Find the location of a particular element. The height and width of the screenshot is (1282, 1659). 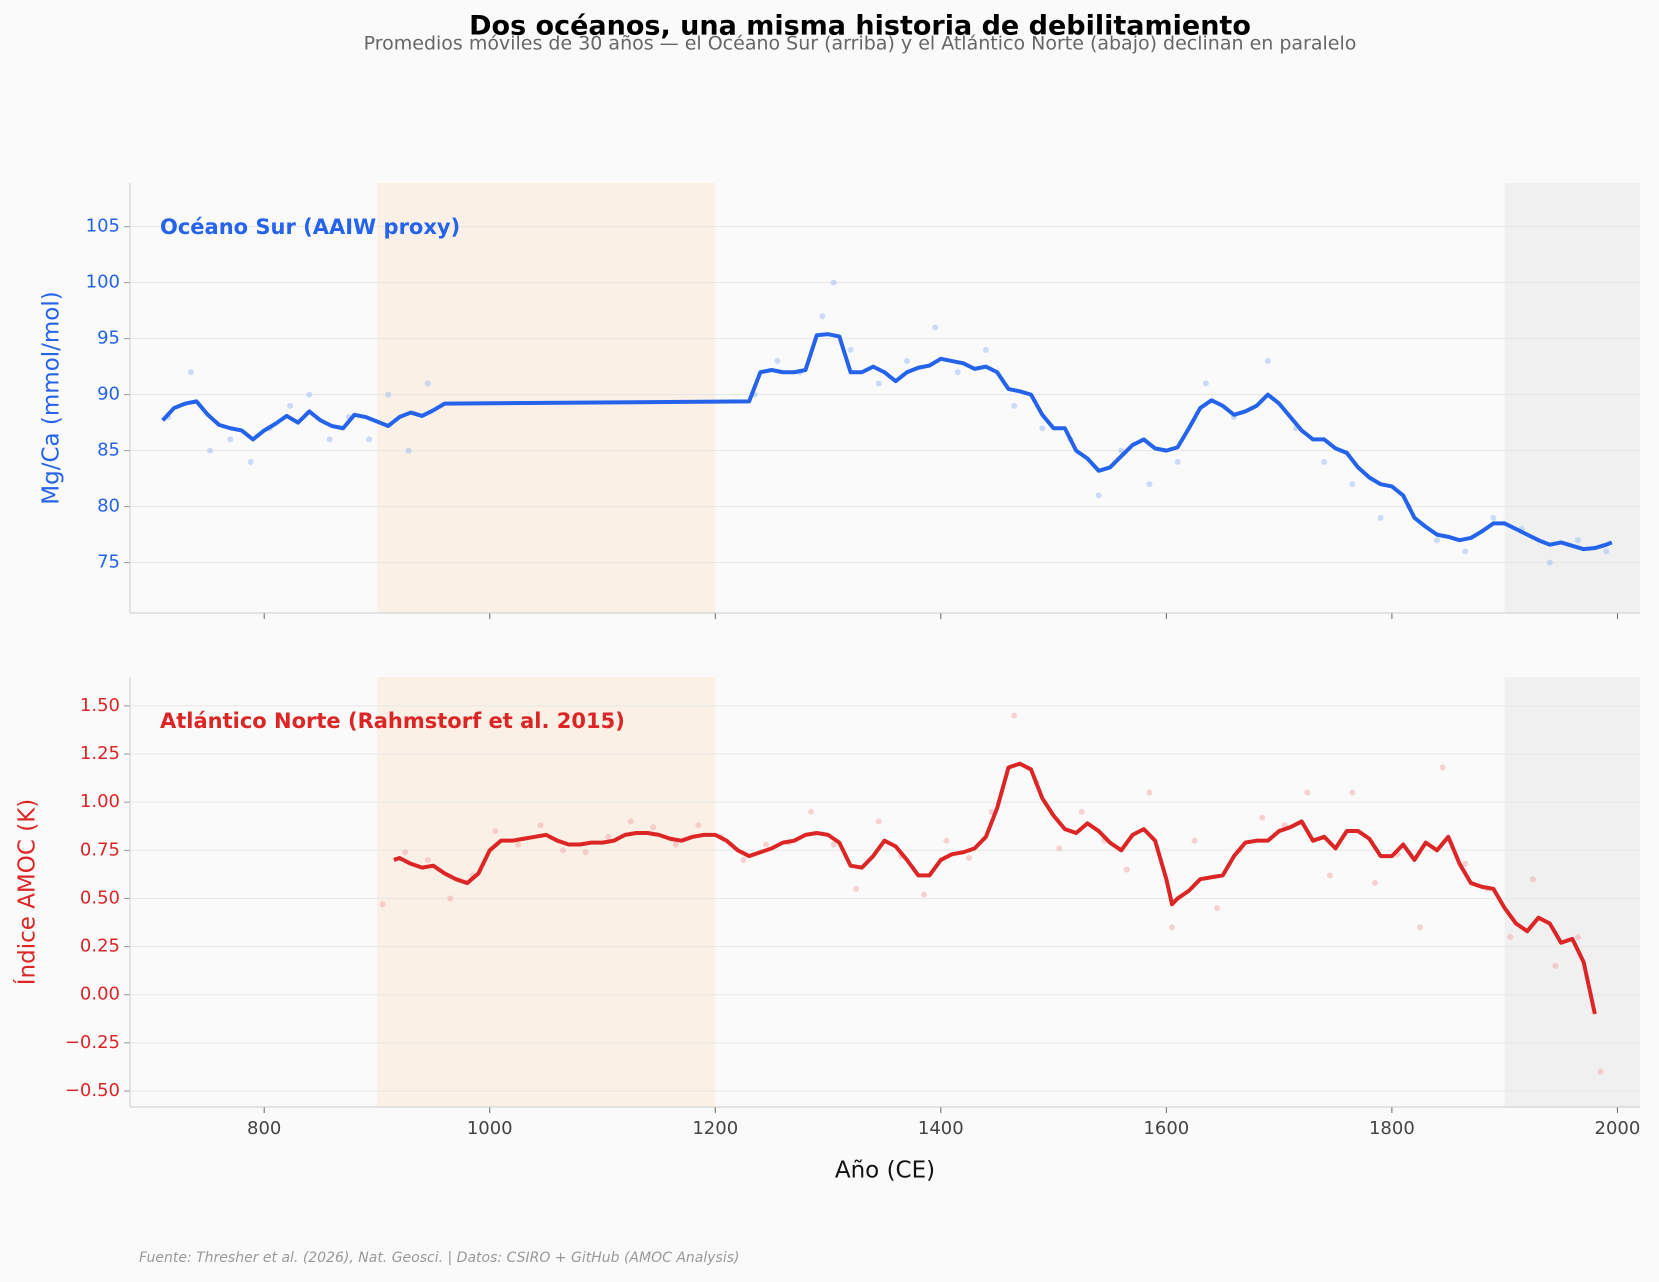

x-tick-label: 1600 is located at coordinates (1166, 1128).